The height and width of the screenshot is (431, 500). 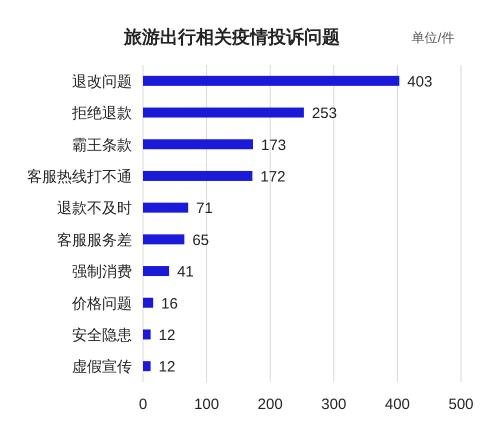 I want to click on x-tick-label: 400, so click(x=397, y=404).